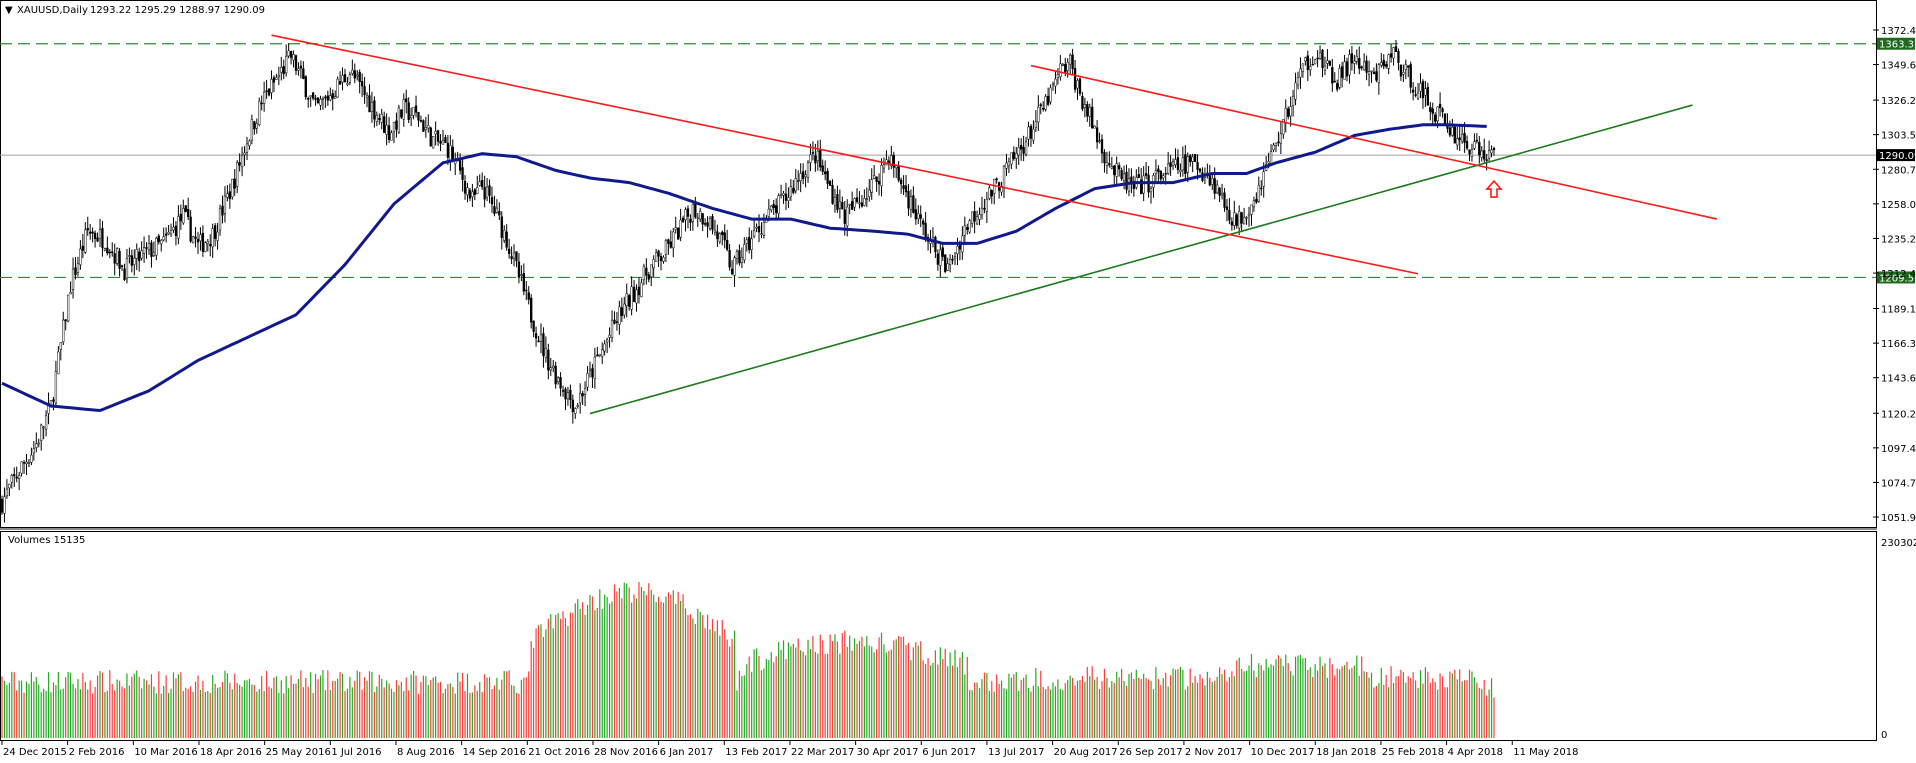 Image resolution: width=1916 pixels, height=763 pixels. What do you see at coordinates (177, 10) in the screenshot?
I see `chart-ohlc-label: 1293.22 1295.29 1288.97 1290.09` at bounding box center [177, 10].